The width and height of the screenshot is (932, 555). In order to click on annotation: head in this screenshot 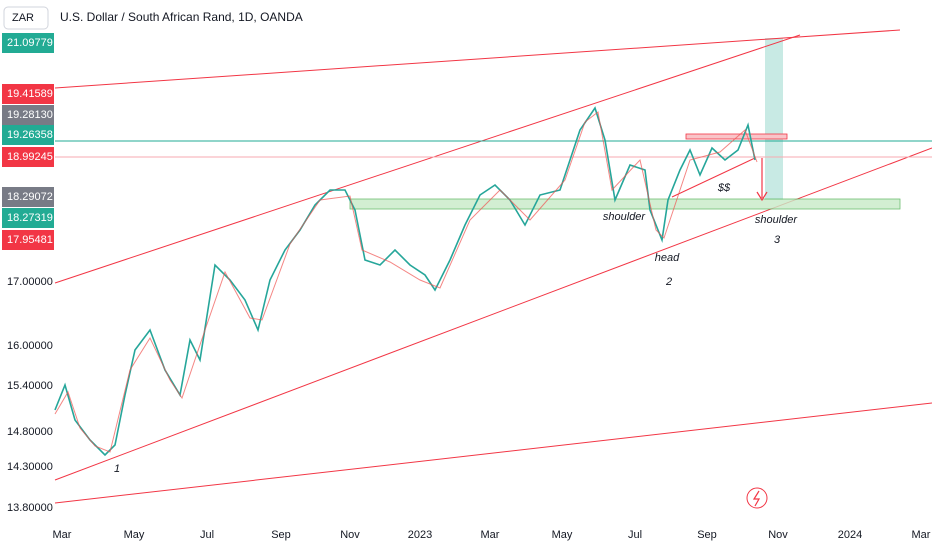, I will do `click(667, 258)`.